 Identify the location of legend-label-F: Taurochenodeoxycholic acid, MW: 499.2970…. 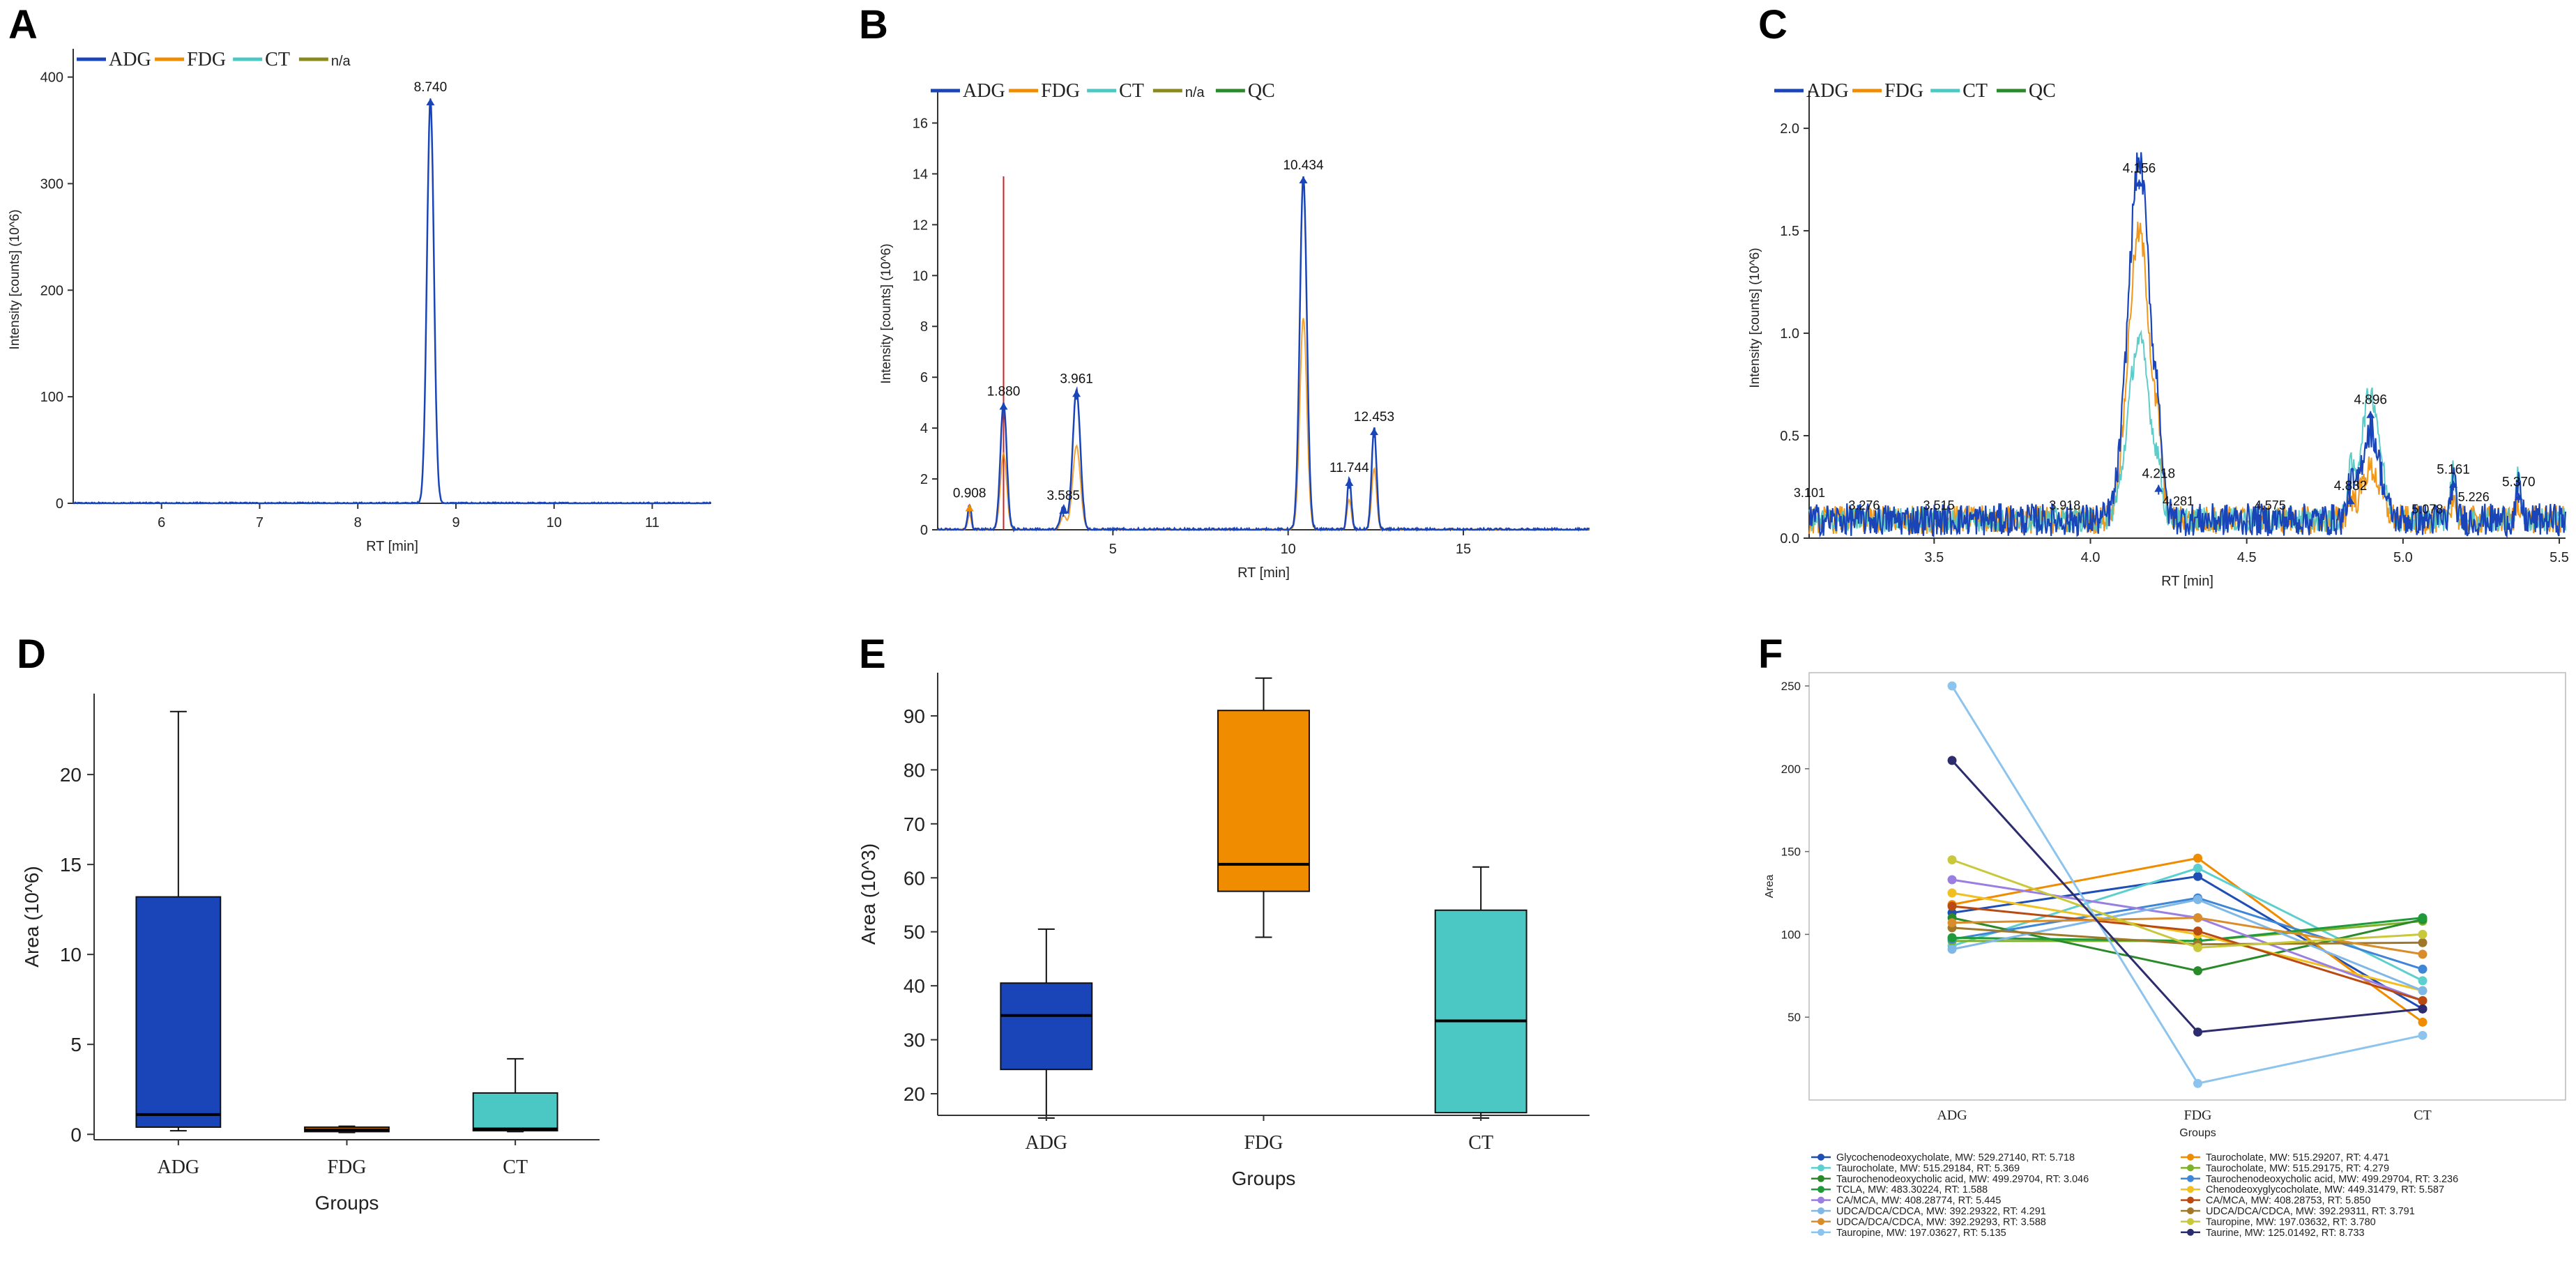
(2332, 1179).